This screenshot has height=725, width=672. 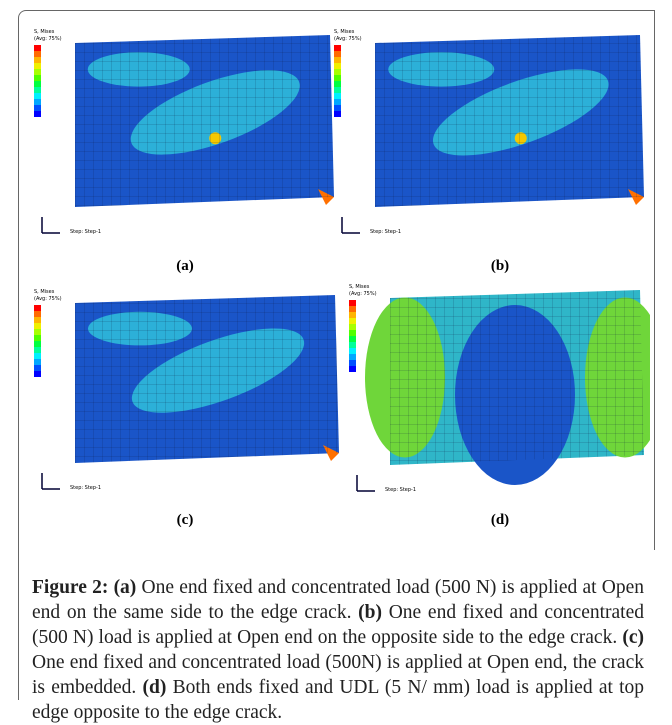 What do you see at coordinates (633, 637) in the screenshot?
I see `caption-tag: (c)` at bounding box center [633, 637].